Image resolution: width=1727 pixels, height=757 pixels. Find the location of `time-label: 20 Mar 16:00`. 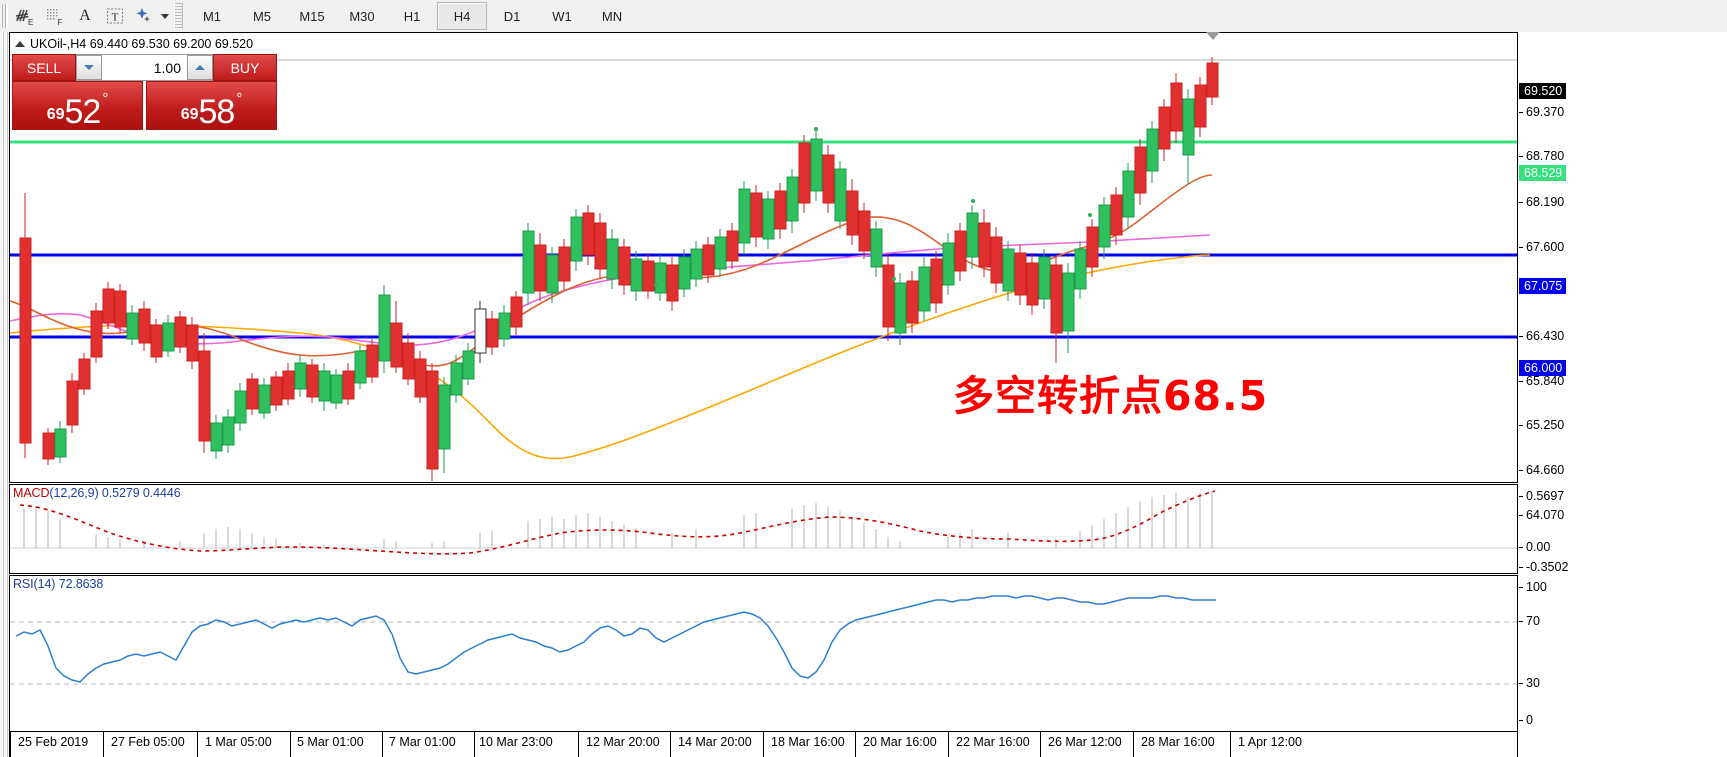

time-label: 20 Mar 16:00 is located at coordinates (900, 742).